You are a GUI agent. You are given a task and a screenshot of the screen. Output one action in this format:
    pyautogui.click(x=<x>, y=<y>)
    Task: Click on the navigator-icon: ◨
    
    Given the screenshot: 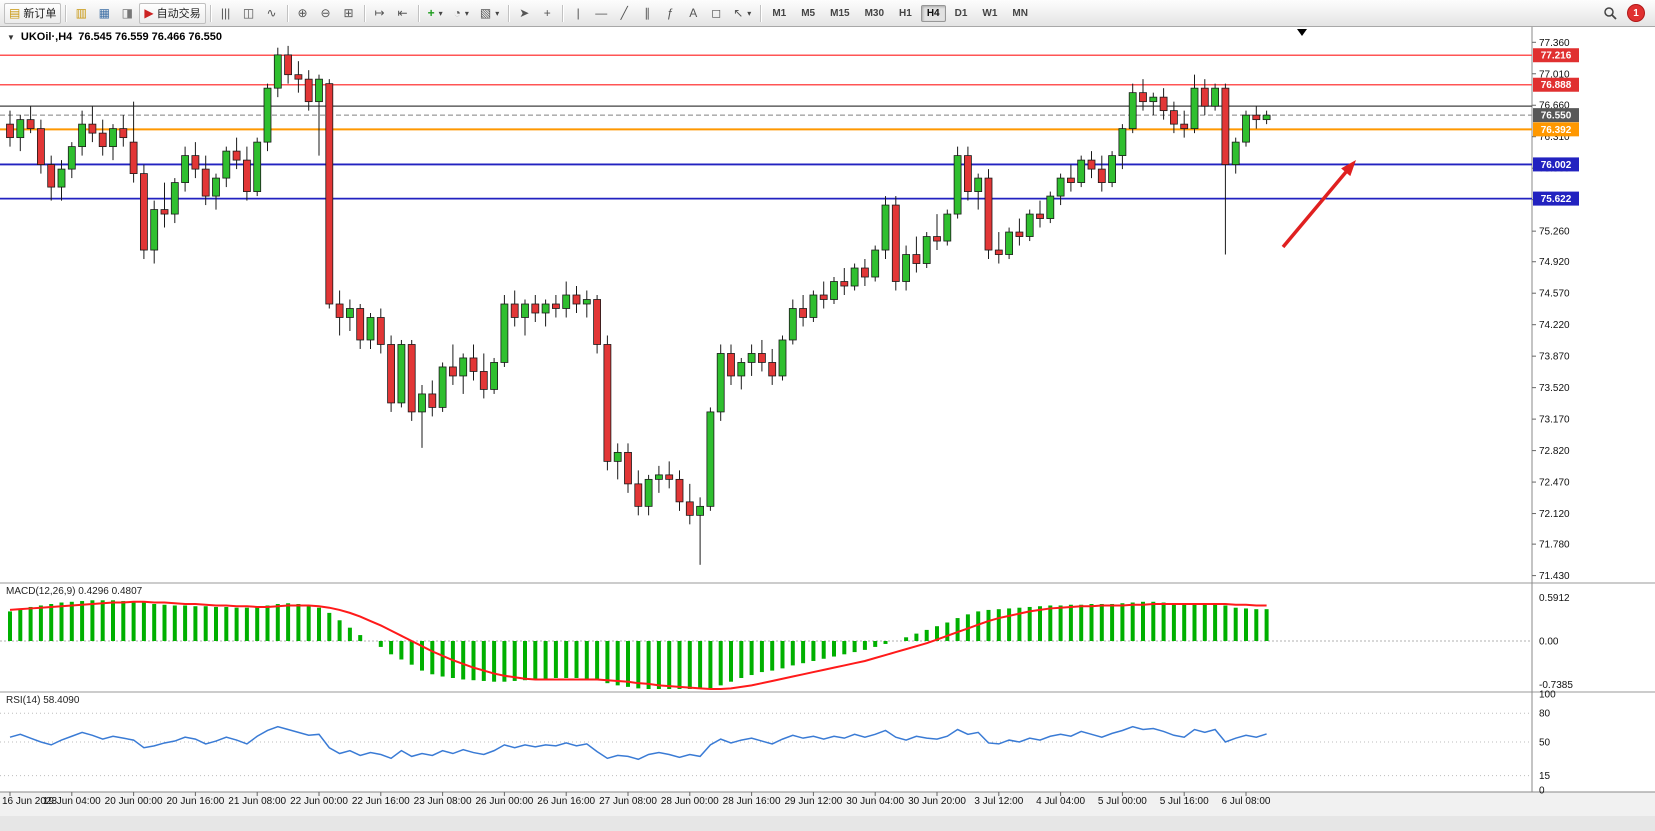 What is the action you would take?
    pyautogui.click(x=127, y=13)
    